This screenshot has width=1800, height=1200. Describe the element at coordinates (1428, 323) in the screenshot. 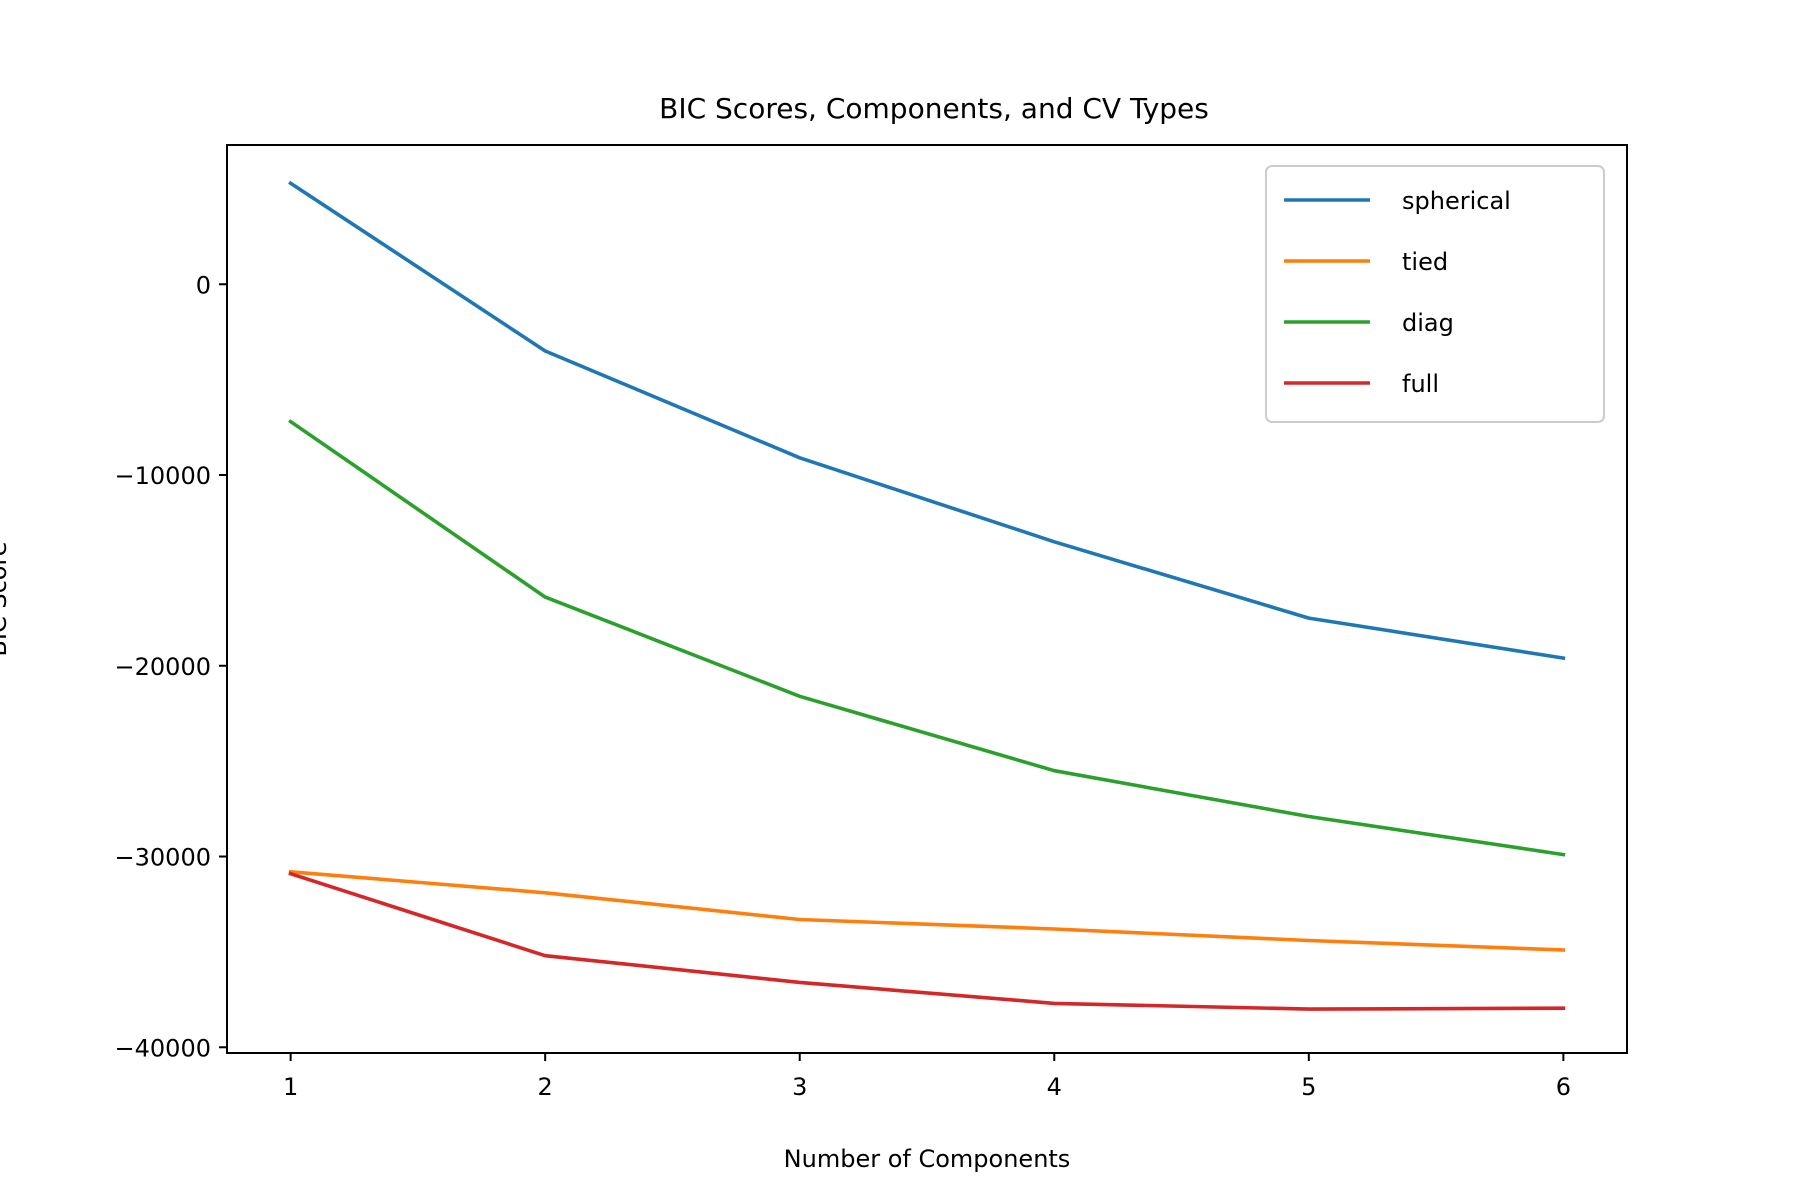

I see `legend-label-diag: diag` at that location.